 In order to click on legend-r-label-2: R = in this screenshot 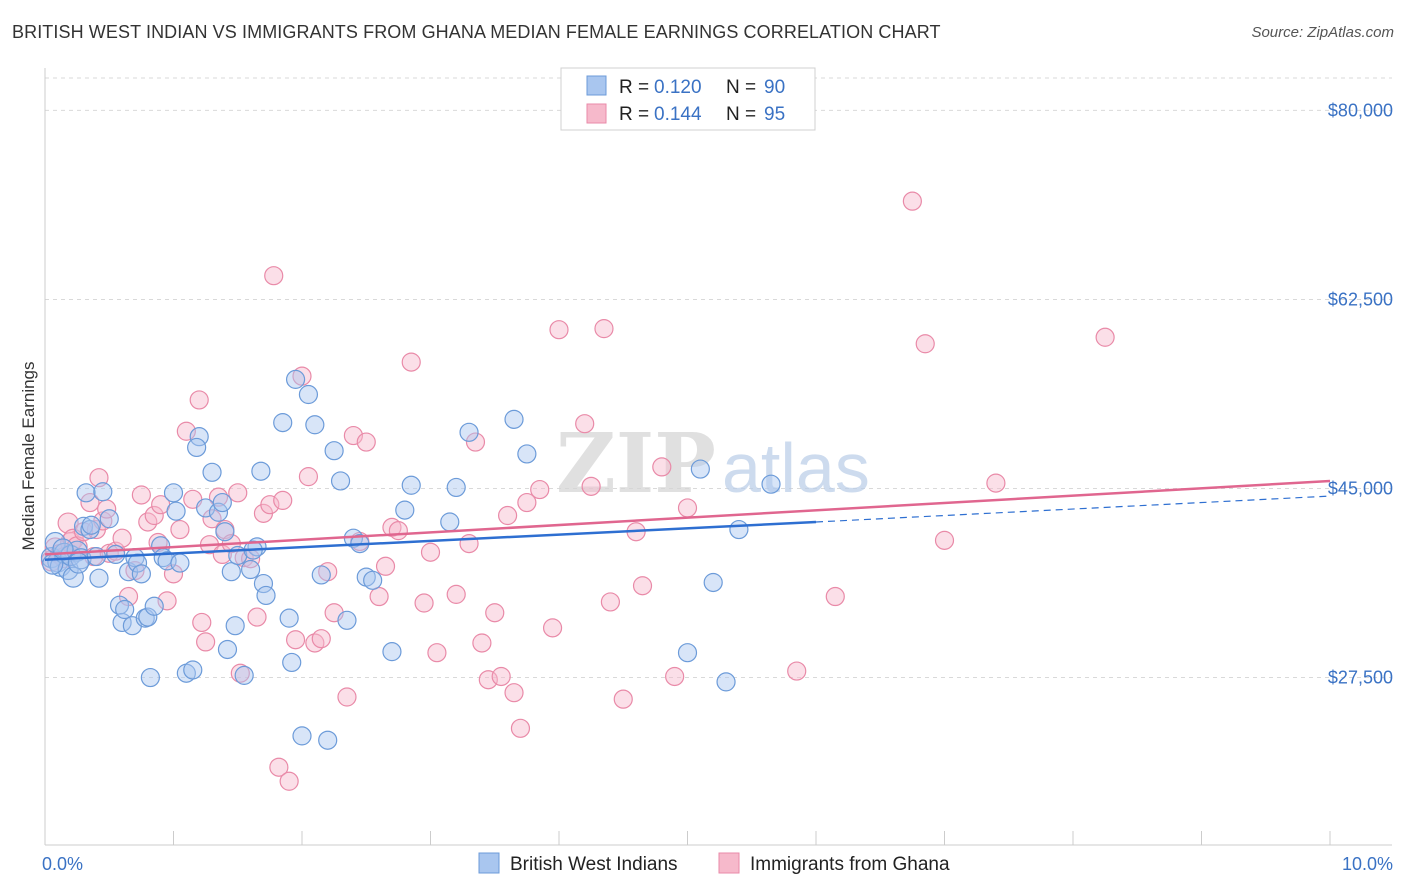, I will do `click(634, 114)`.